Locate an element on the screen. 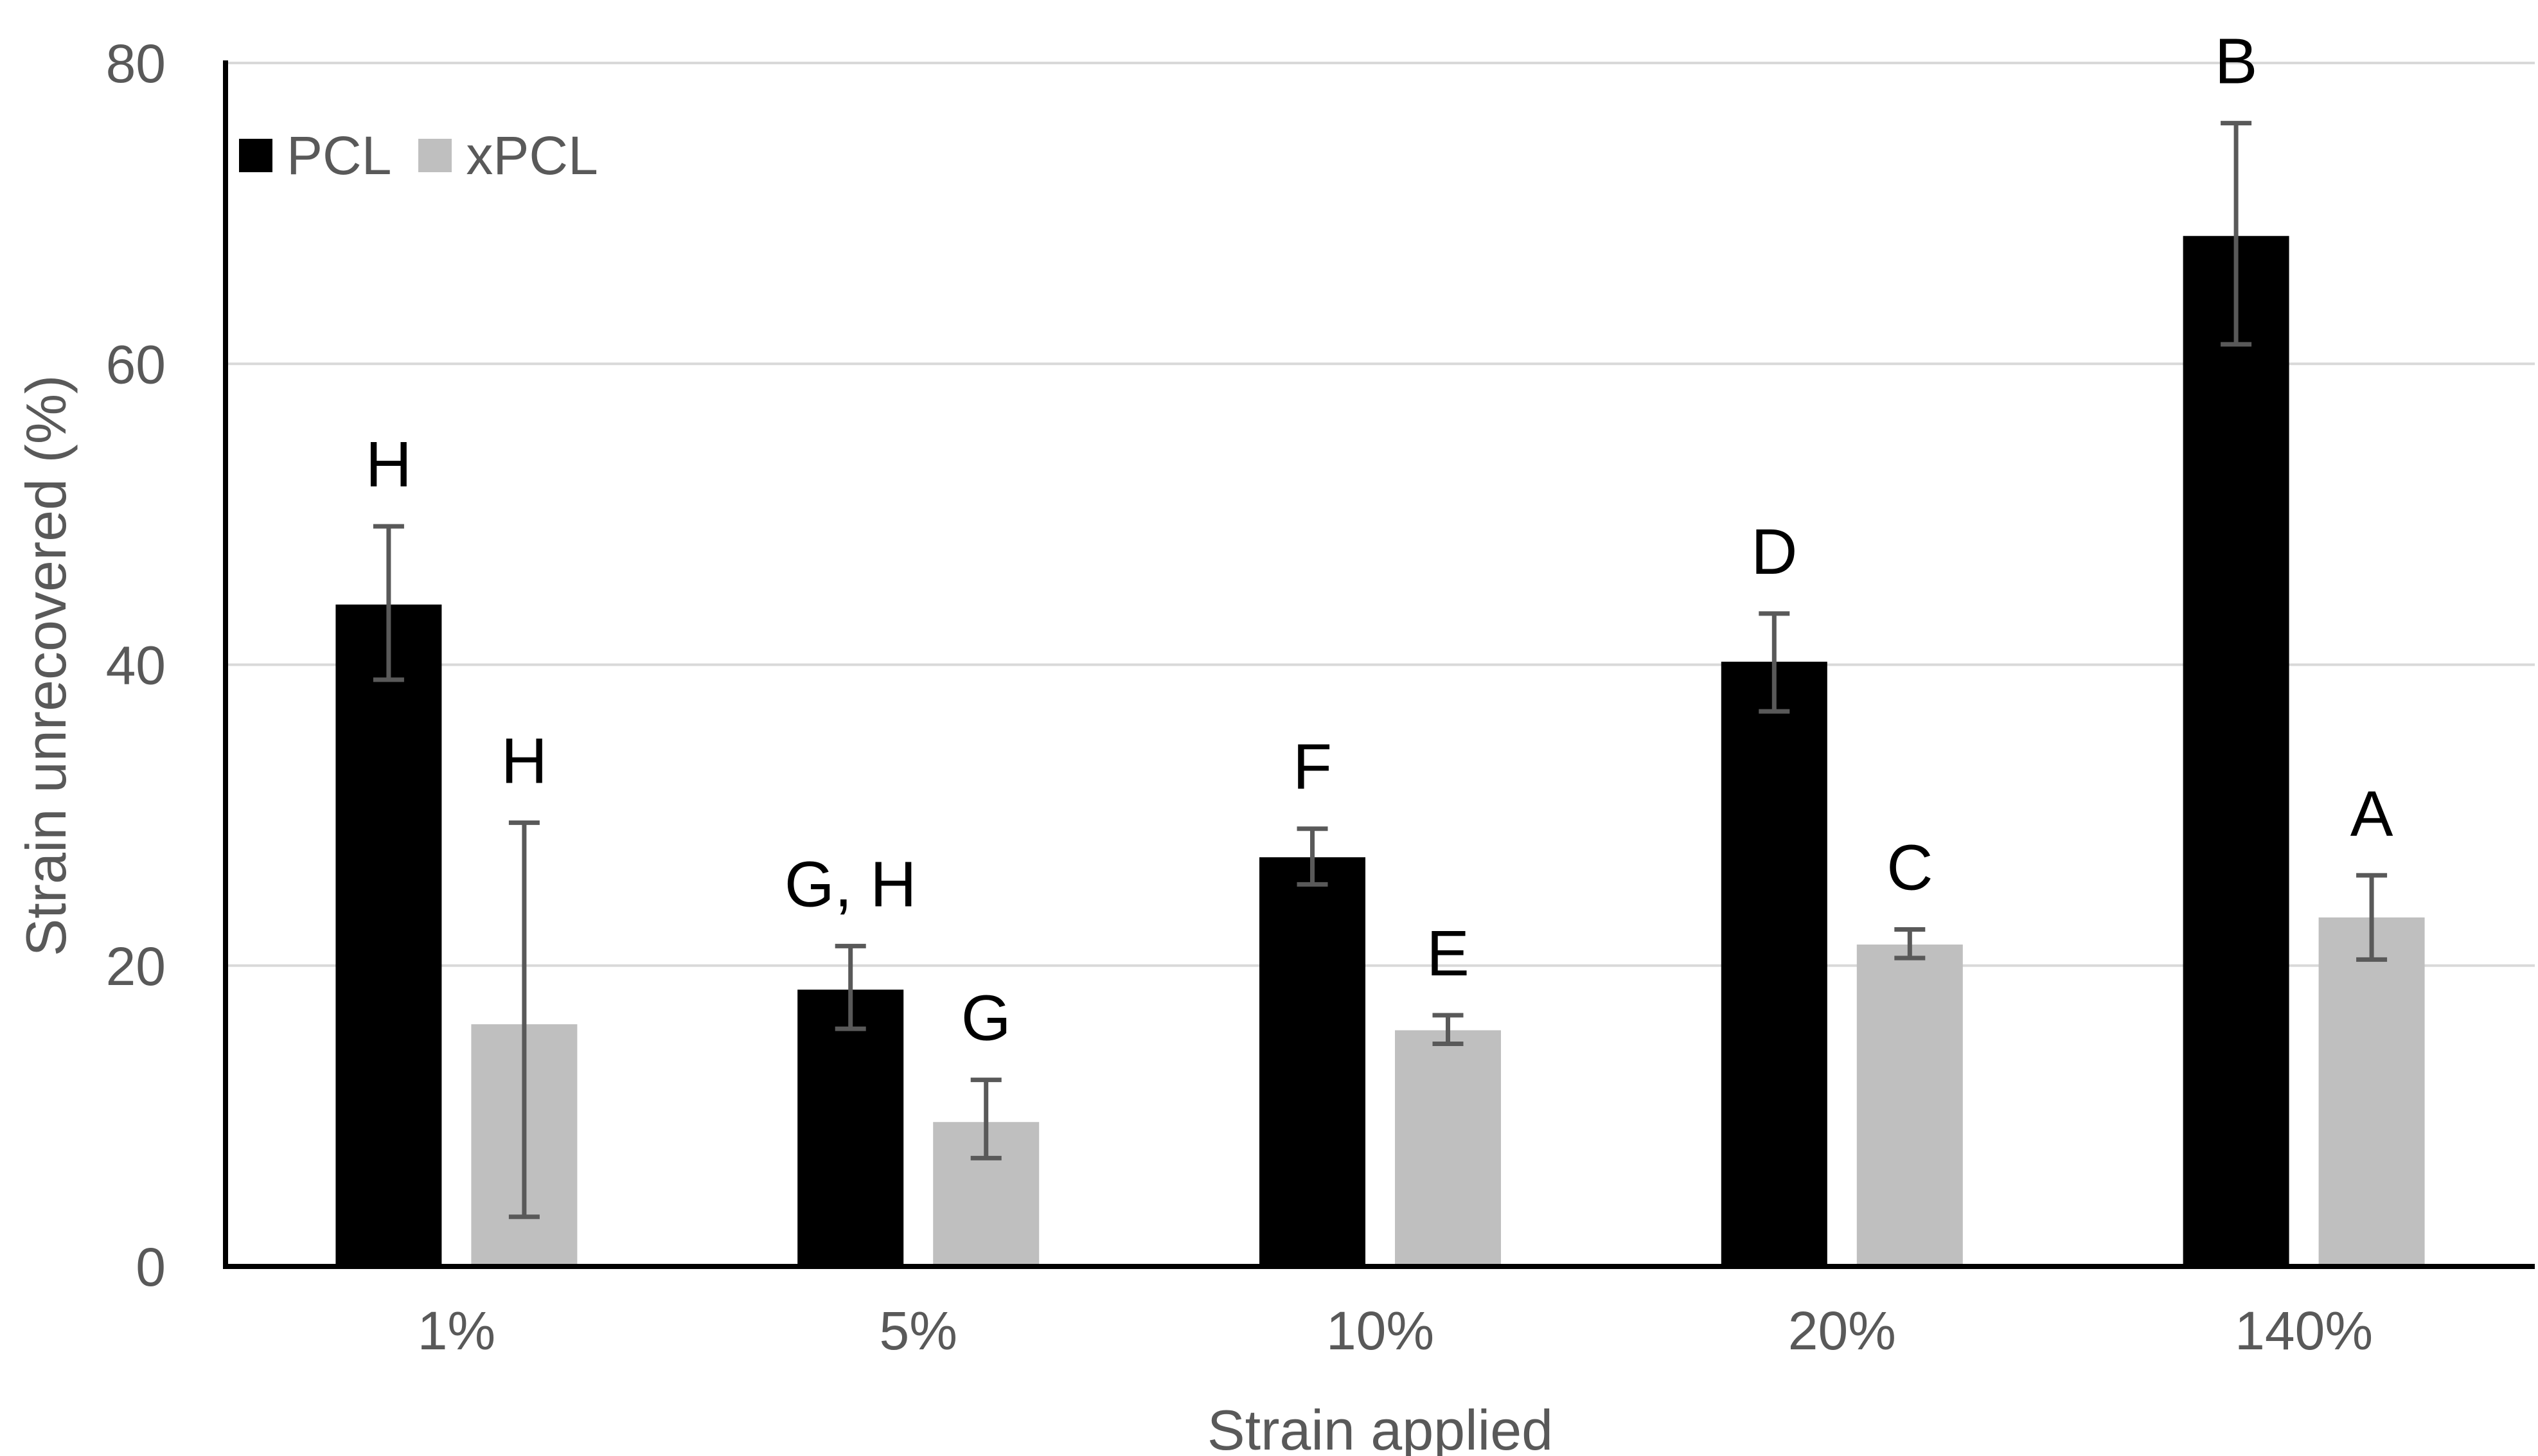 This screenshot has height=1456, width=2538. significance-letter-xpcl-10%: E is located at coordinates (1447, 954).